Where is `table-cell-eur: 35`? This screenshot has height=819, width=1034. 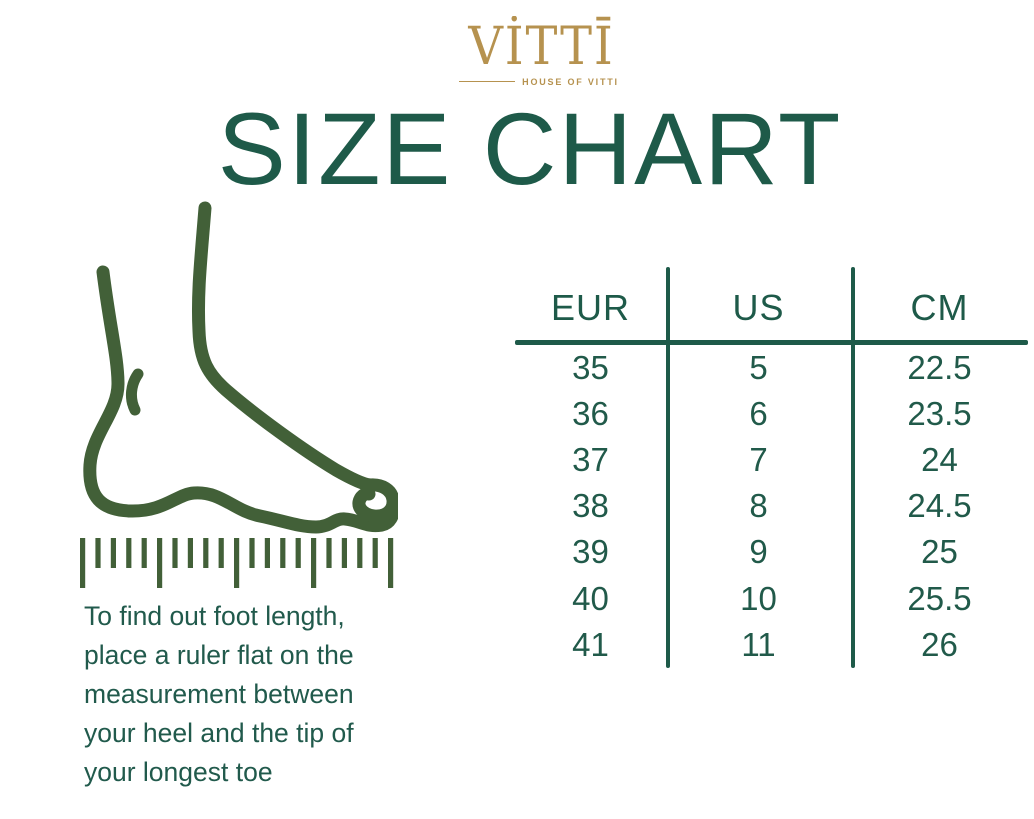 table-cell-eur: 35 is located at coordinates (590, 368).